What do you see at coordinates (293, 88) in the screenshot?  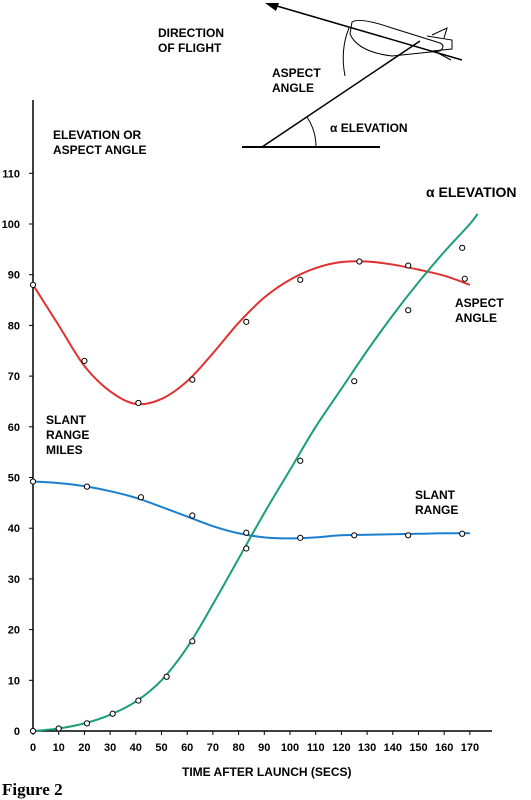 I see `aspect-label-line2: ANGLE` at bounding box center [293, 88].